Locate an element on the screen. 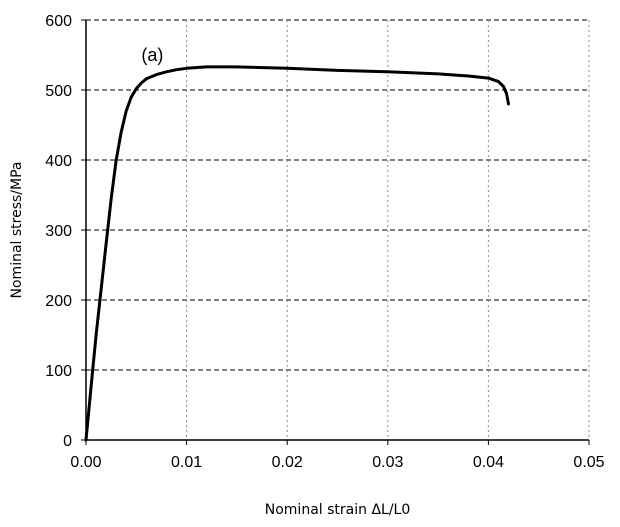 Image resolution: width=620 pixels, height=527 pixels. x-tick-label: 0.03 is located at coordinates (387, 462).